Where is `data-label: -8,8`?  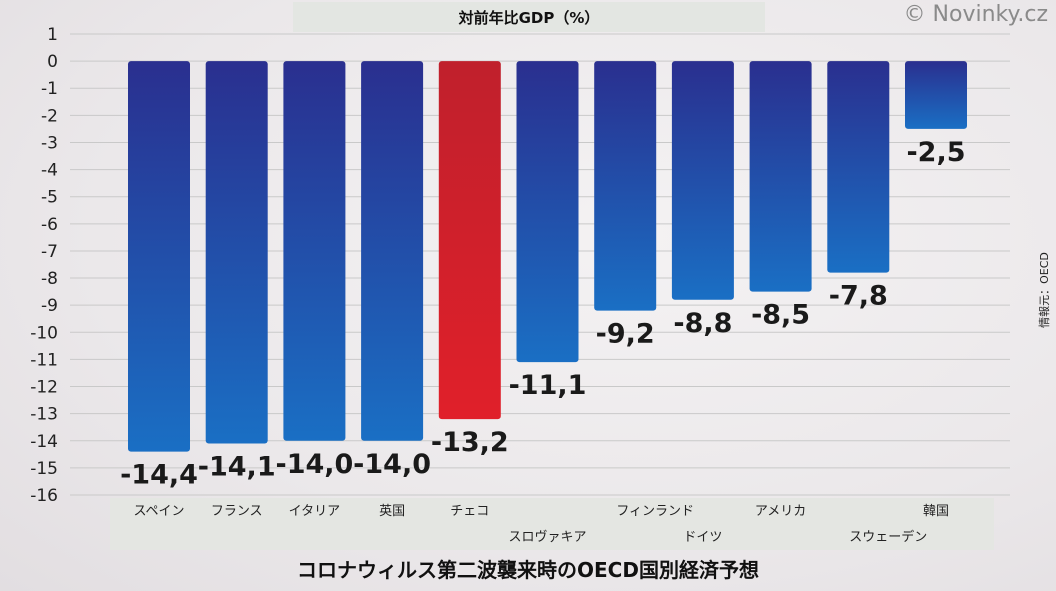
data-label: -8,8 is located at coordinates (702, 323).